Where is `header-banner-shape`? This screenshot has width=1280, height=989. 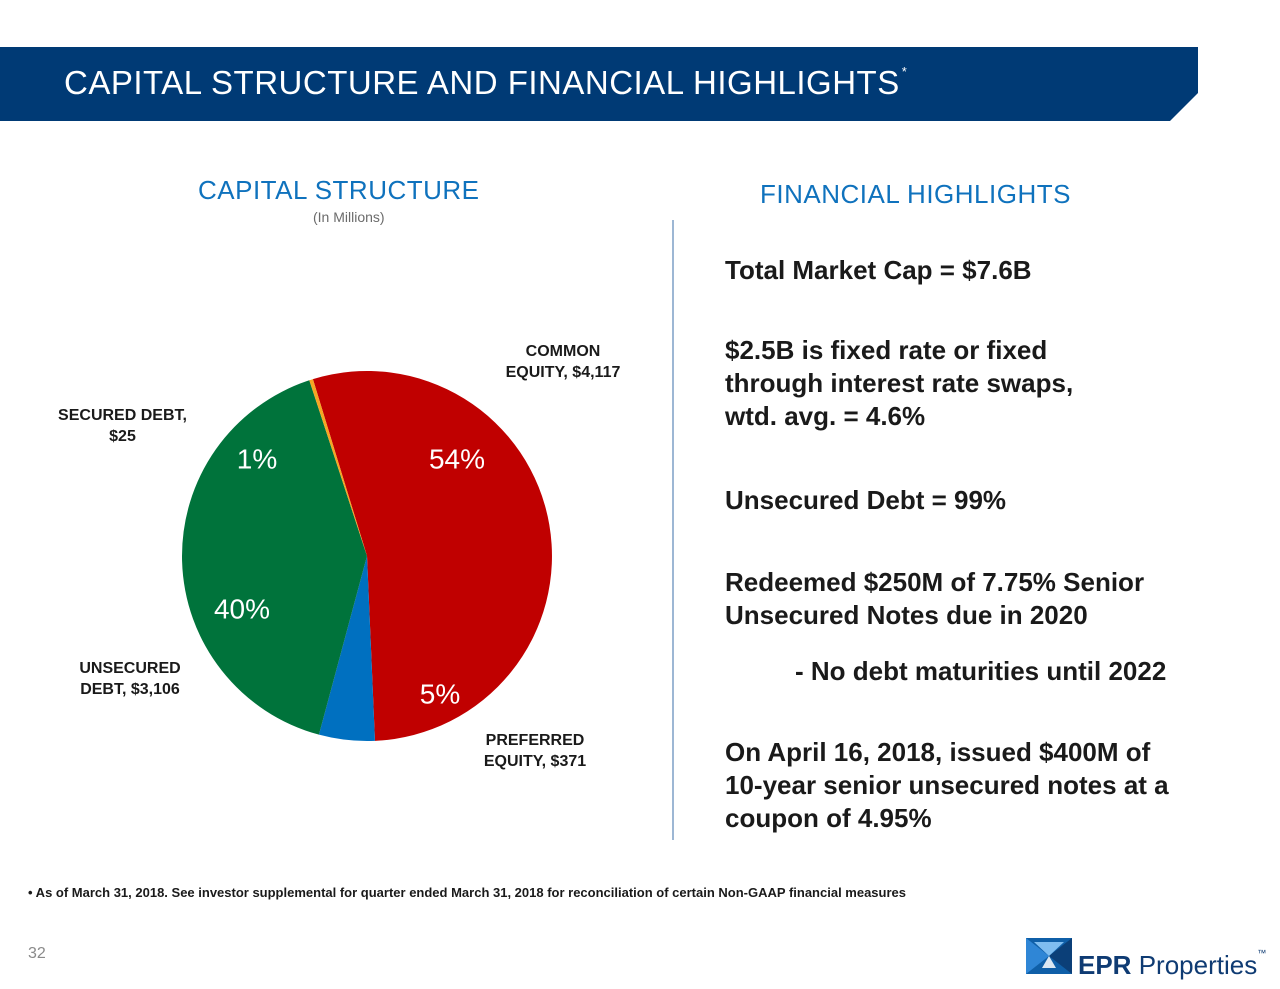 header-banner-shape is located at coordinates (599, 84).